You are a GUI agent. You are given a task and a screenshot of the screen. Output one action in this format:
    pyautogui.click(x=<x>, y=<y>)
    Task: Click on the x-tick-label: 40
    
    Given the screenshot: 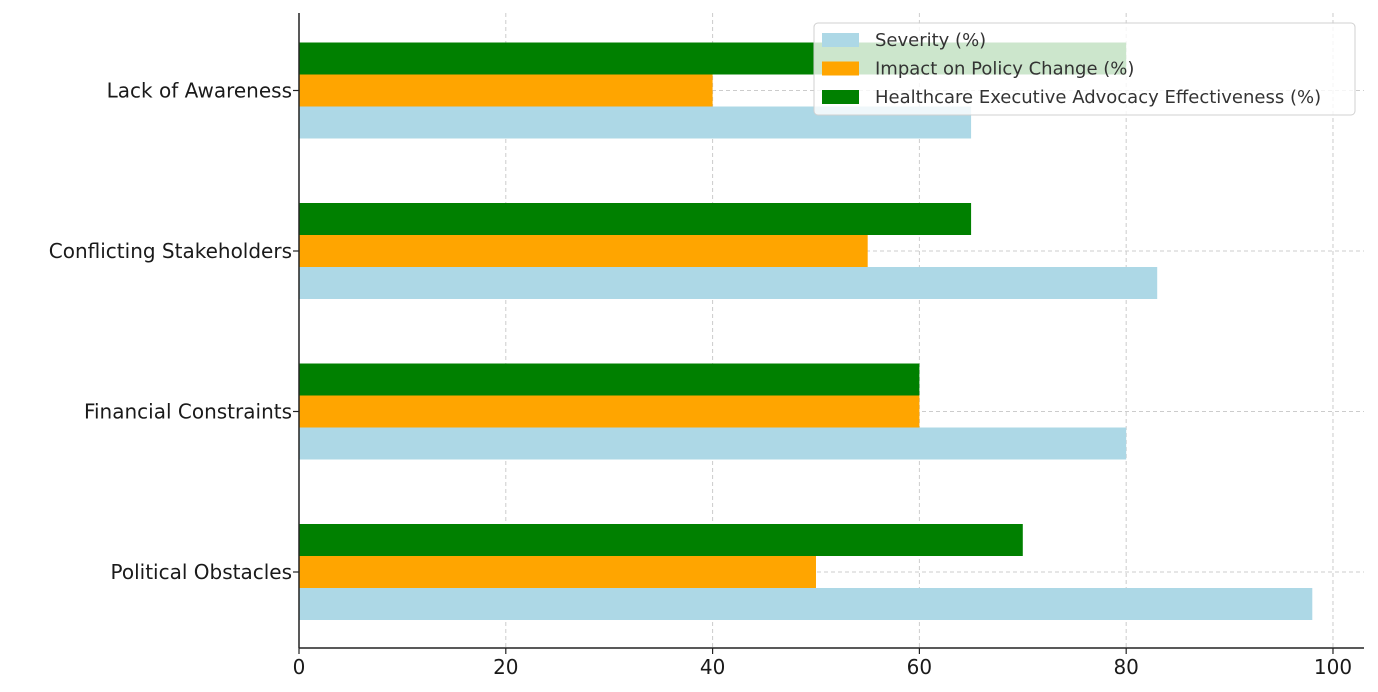 What is the action you would take?
    pyautogui.click(x=712, y=667)
    